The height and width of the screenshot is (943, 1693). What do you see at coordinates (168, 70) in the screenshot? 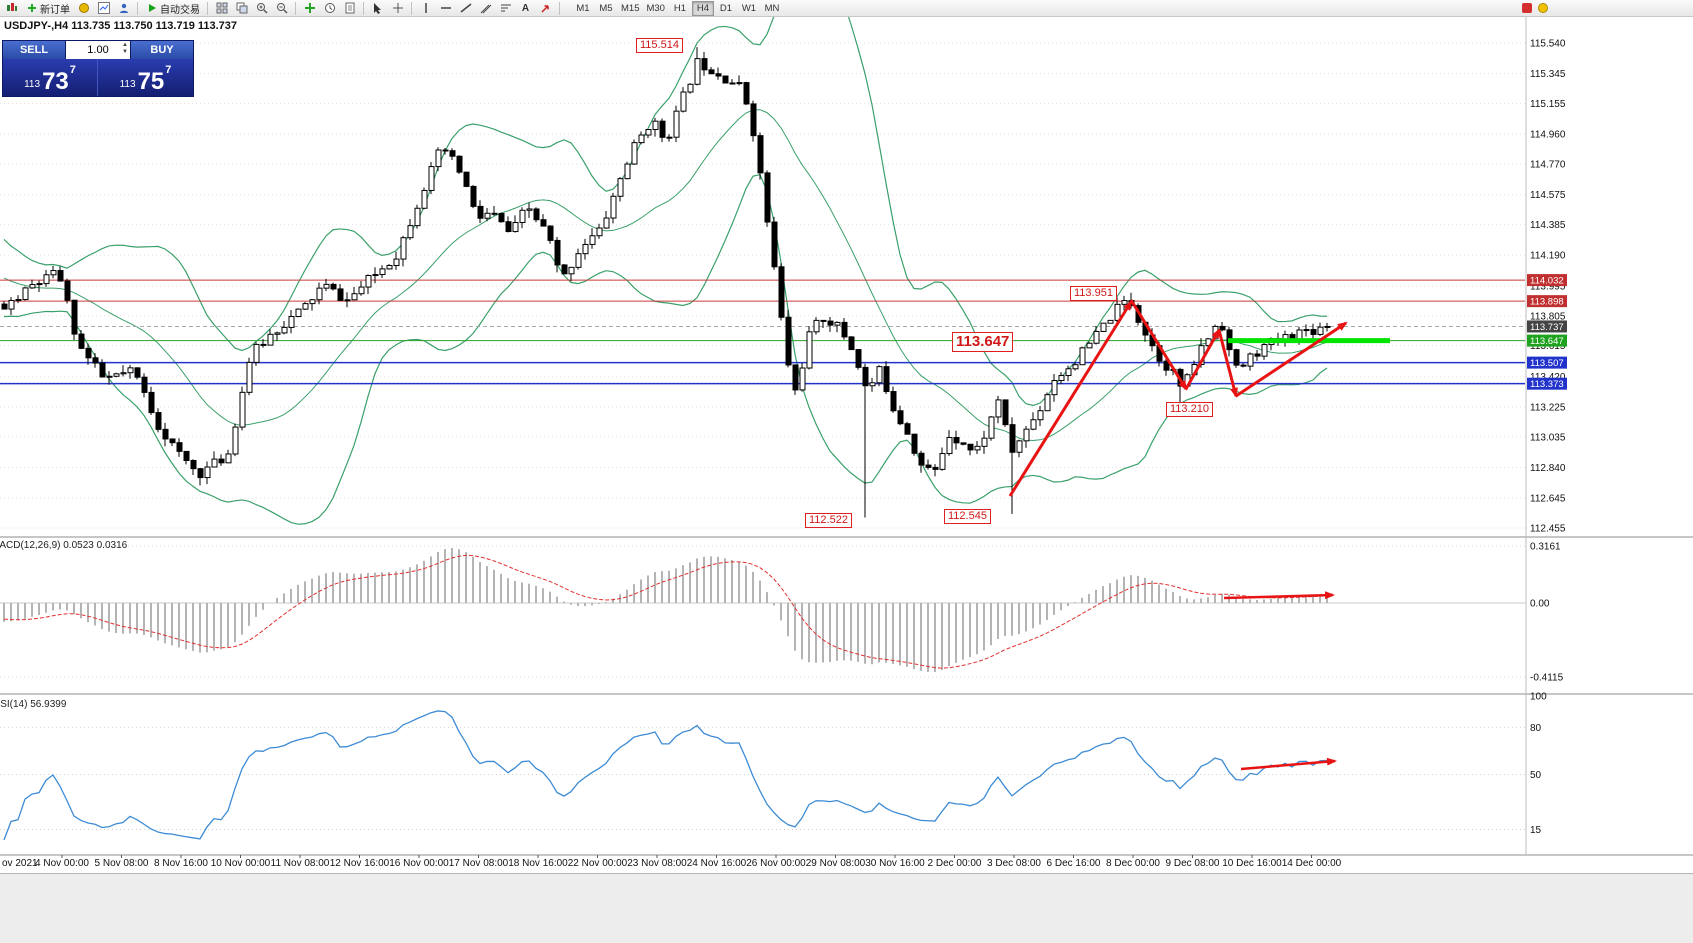
I see `buy-price-pip: 7` at bounding box center [168, 70].